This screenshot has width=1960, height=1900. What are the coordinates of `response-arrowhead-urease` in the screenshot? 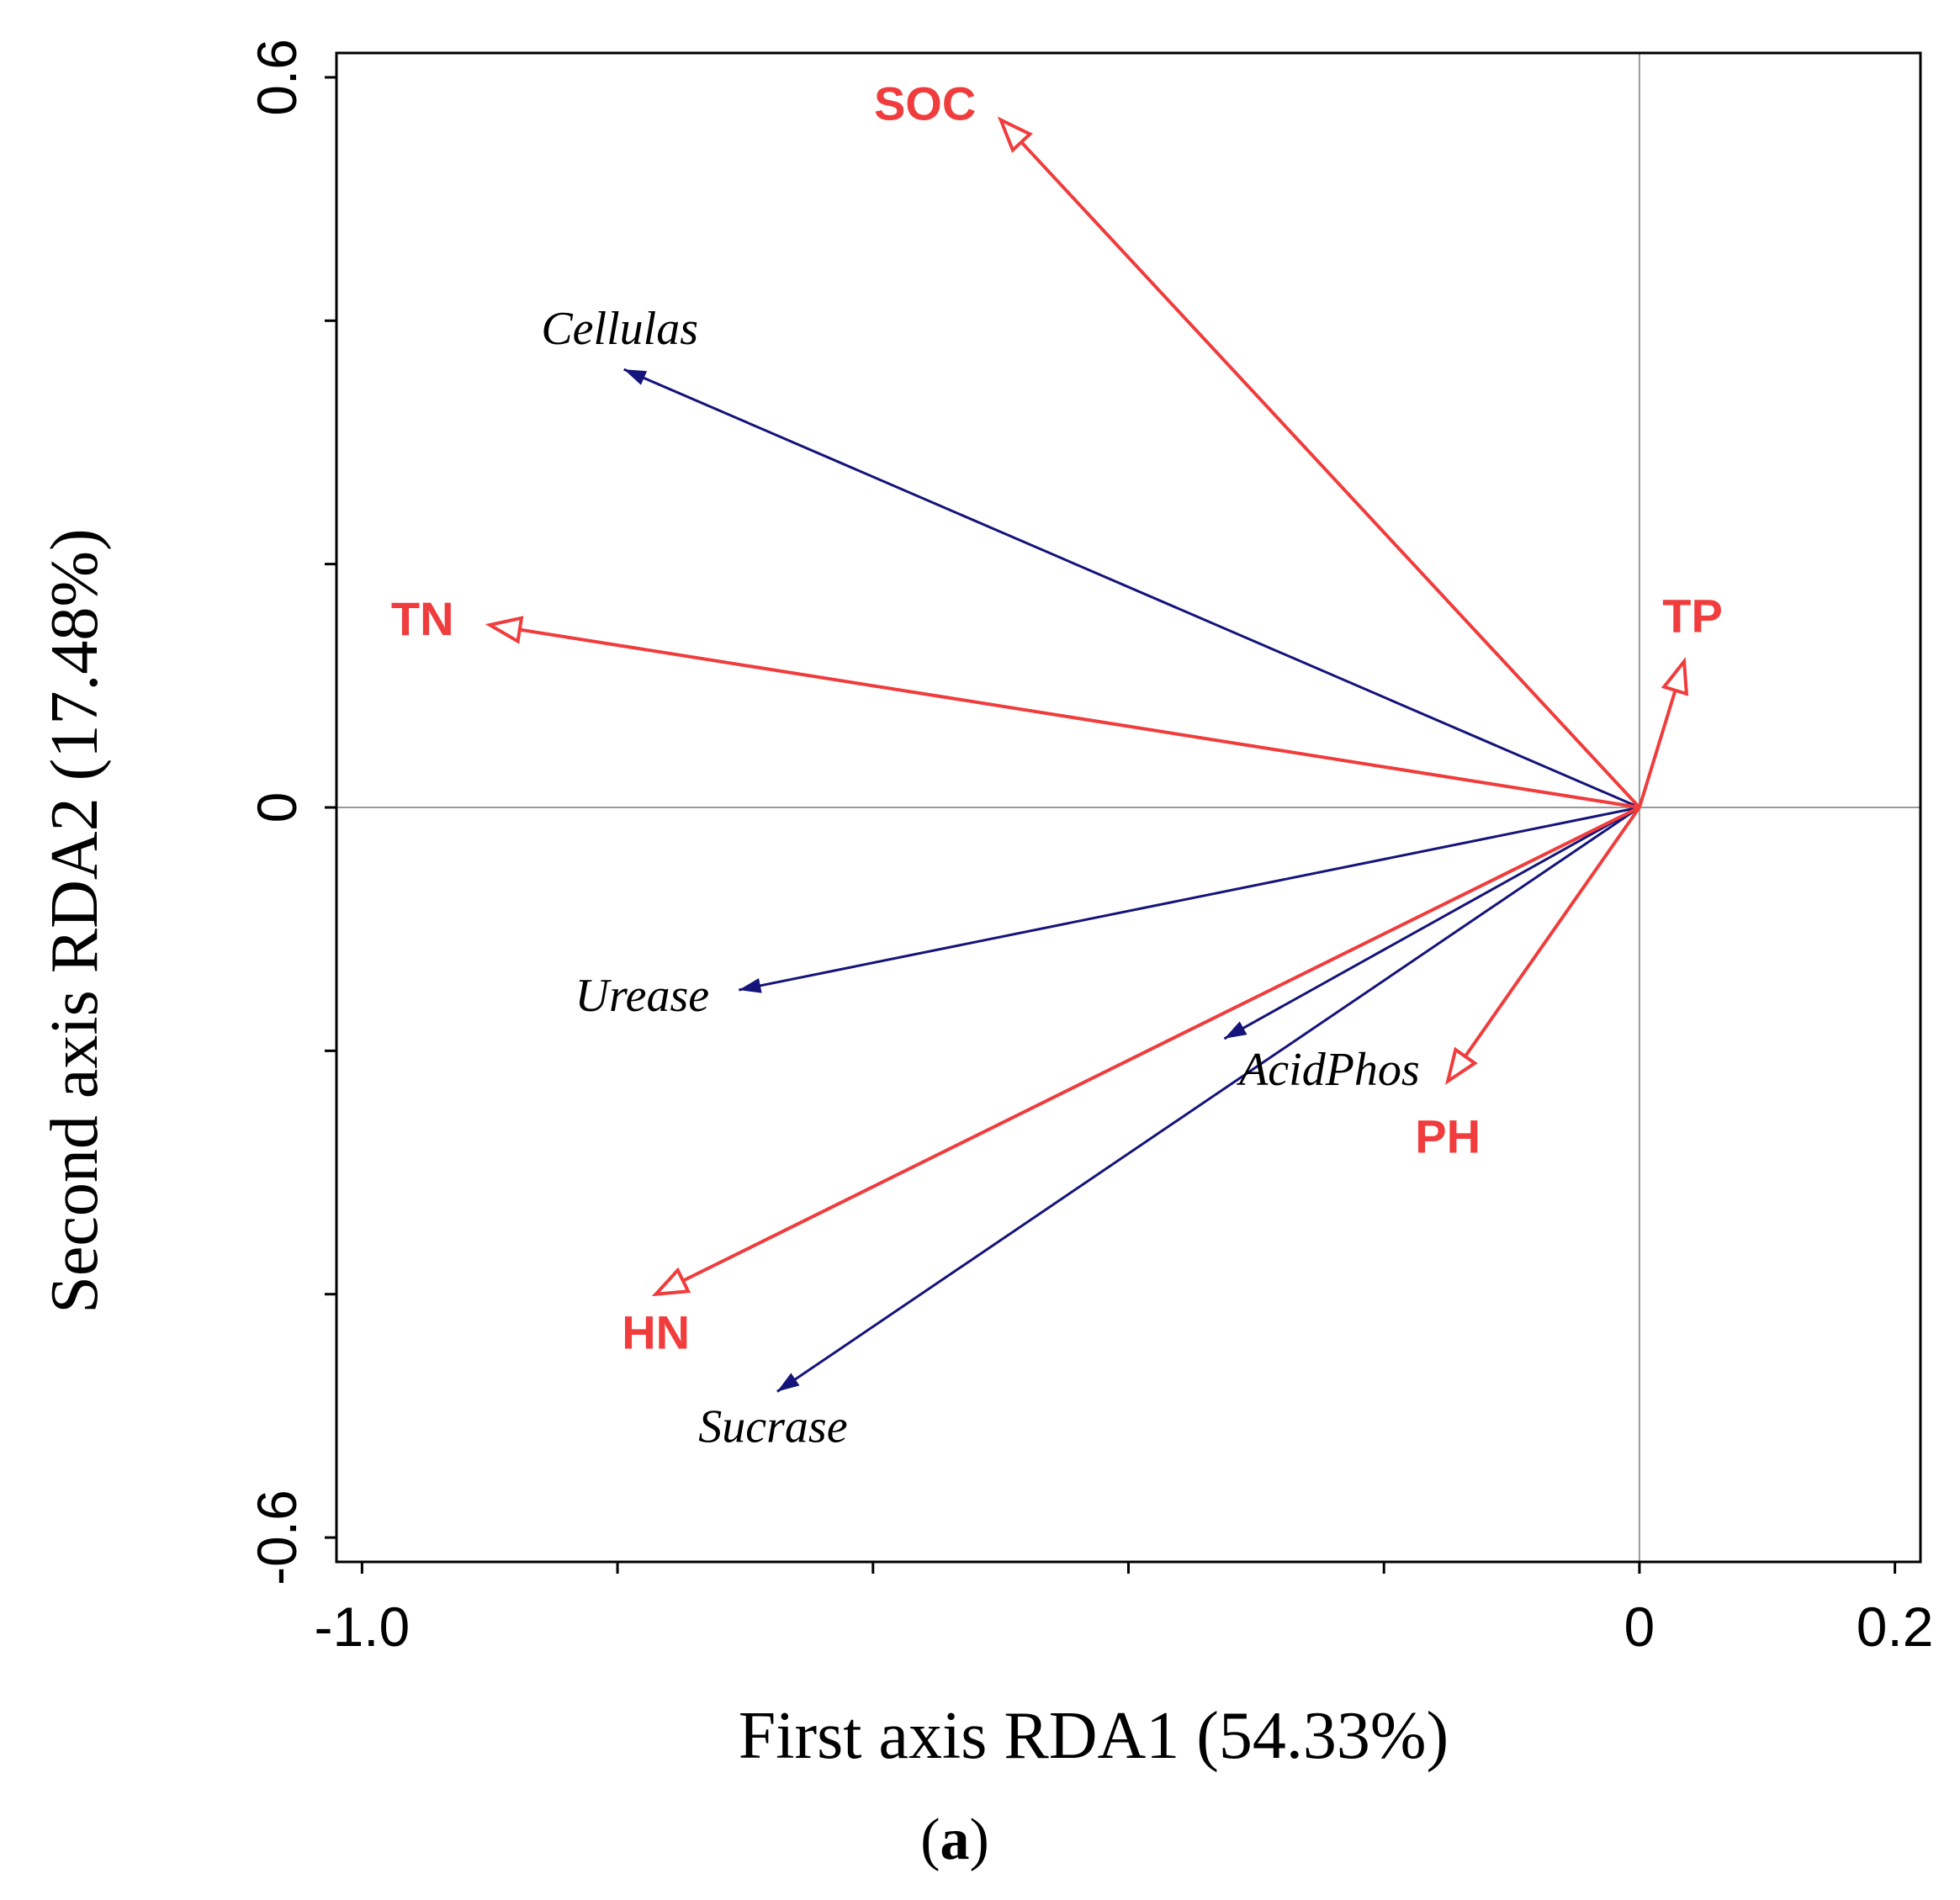 It's located at (750, 985).